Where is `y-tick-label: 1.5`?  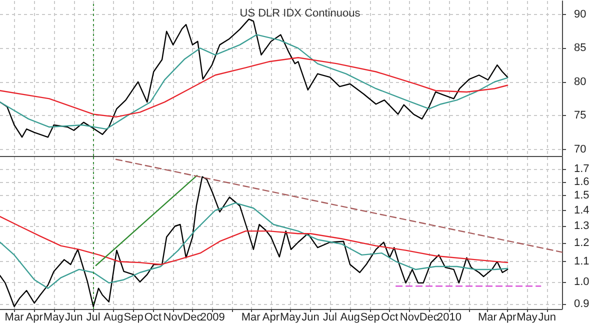
y-tick-label: 1.5 is located at coordinates (582, 196).